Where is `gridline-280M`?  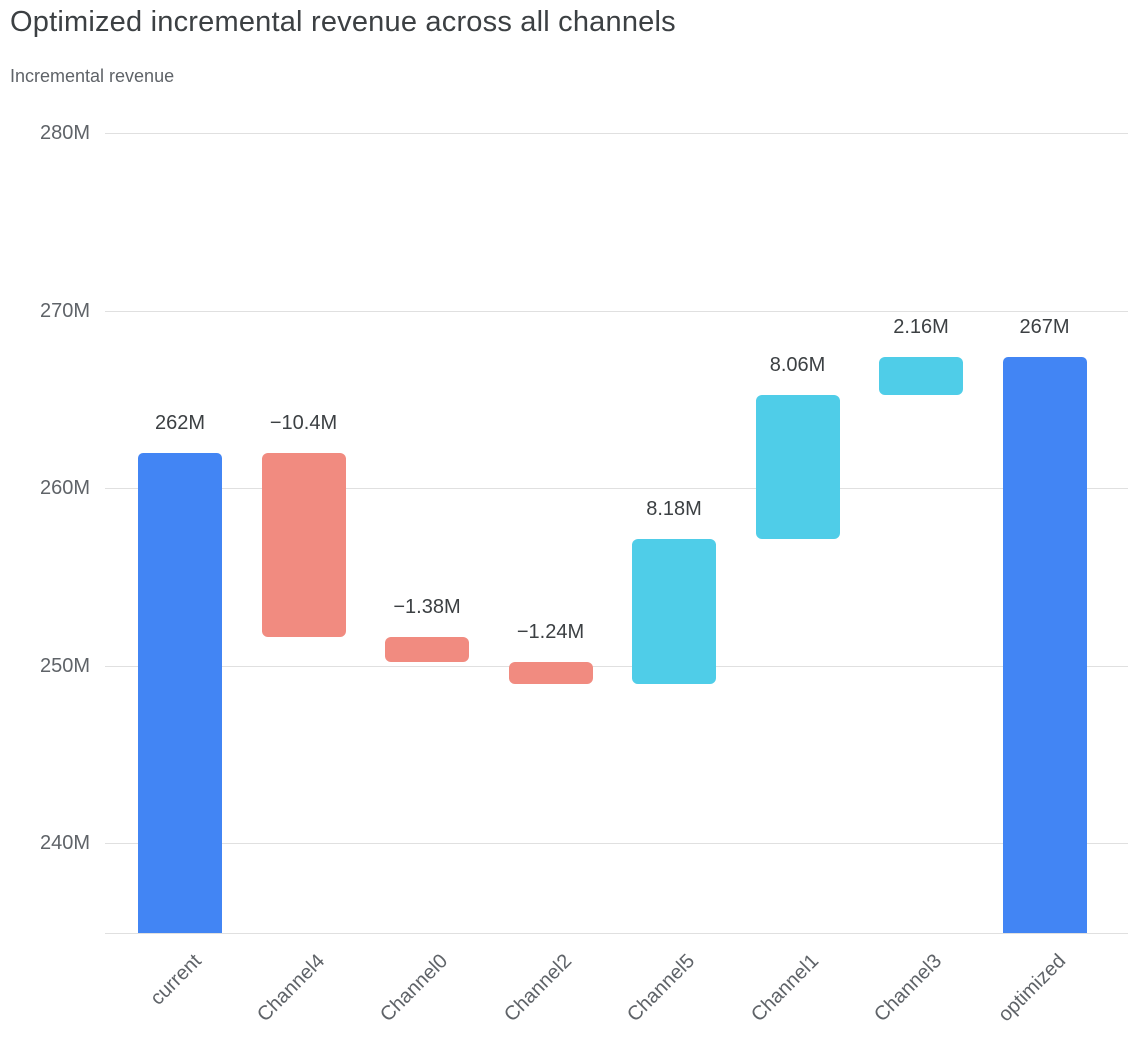
gridline-280M is located at coordinates (616, 133).